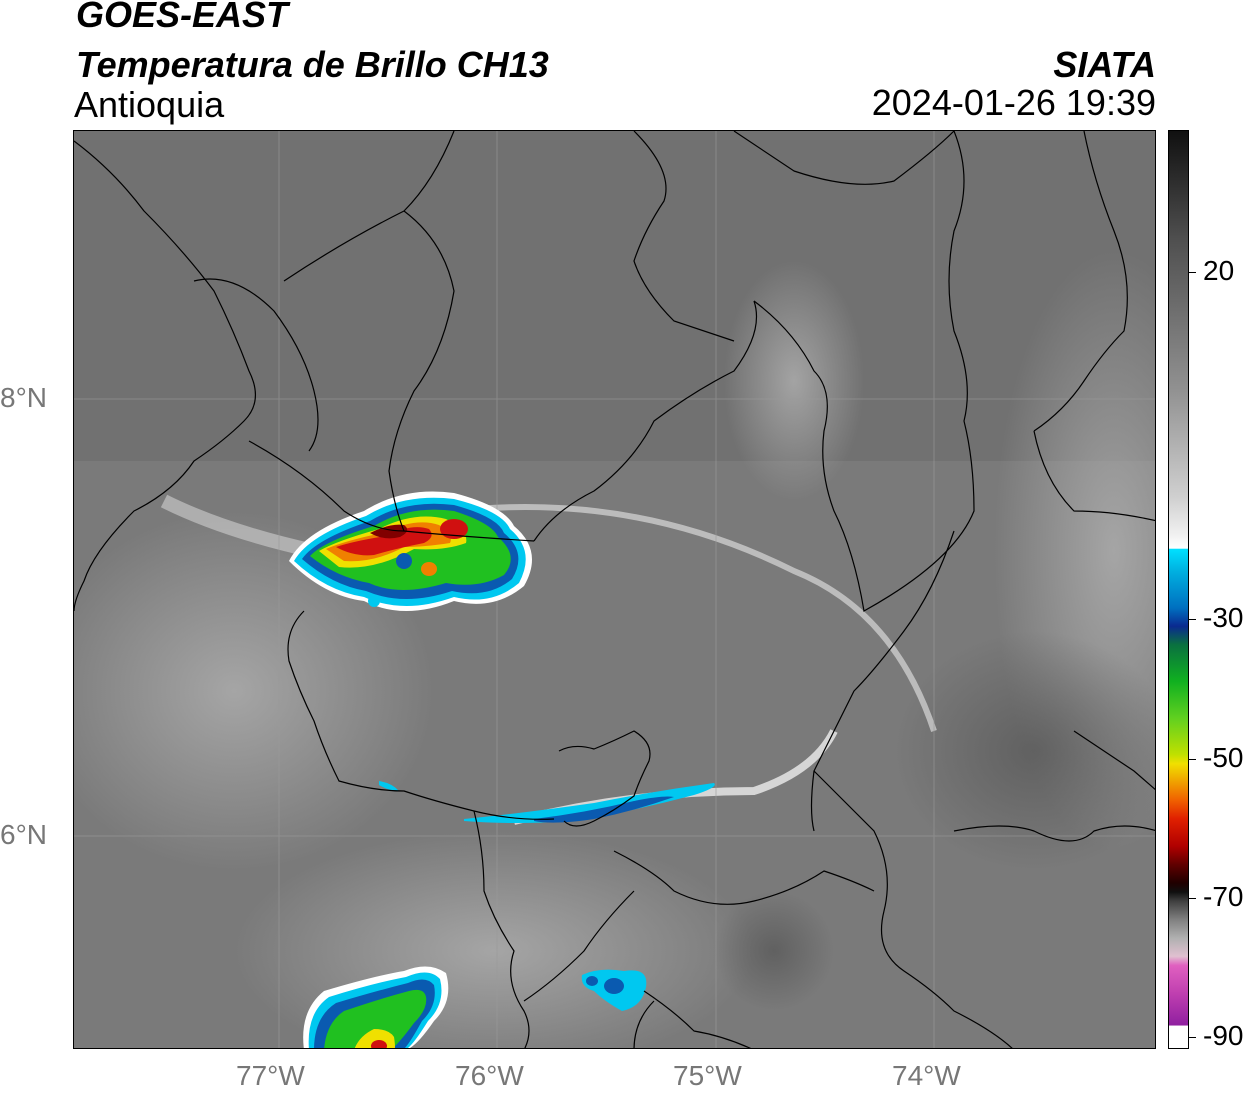  Describe the element at coordinates (1013, 102) in the screenshot. I see `timestamp-label: 2024-01-26 19:39` at that location.